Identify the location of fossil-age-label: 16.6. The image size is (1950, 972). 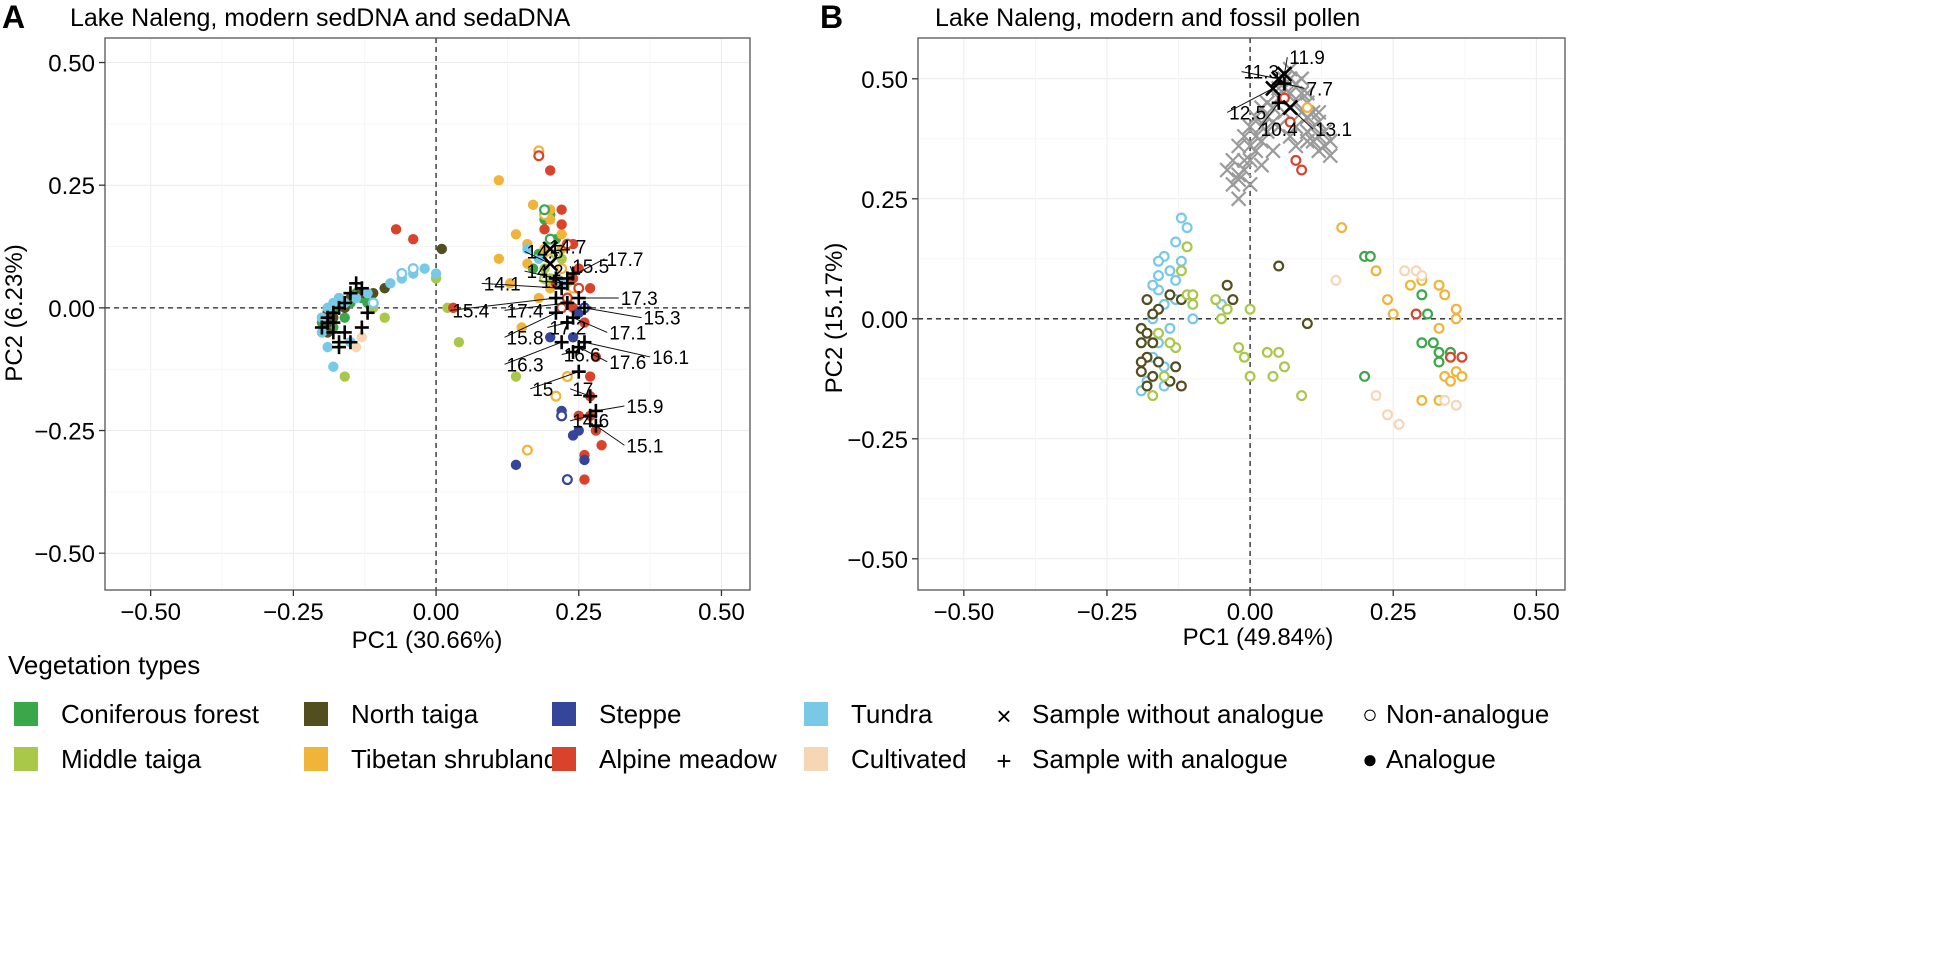
(582, 355).